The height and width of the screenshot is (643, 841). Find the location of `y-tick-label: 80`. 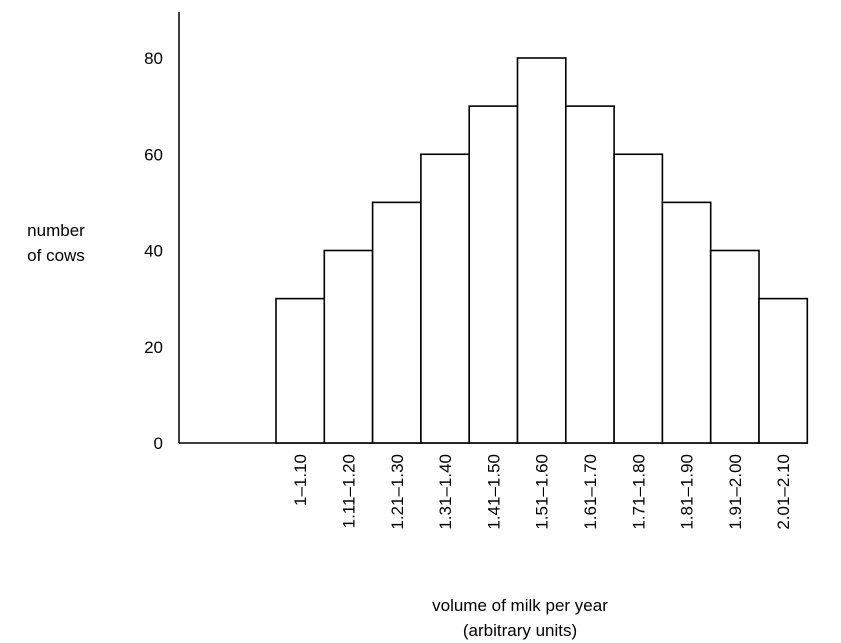

y-tick-label: 80 is located at coordinates (153, 58).